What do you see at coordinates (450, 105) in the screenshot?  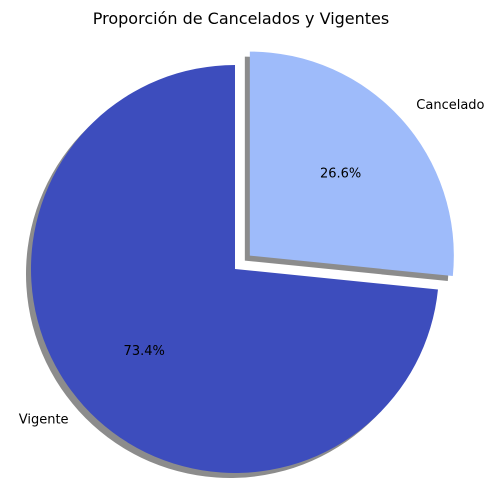 I see `slice-label-cancelado: Cancelado` at bounding box center [450, 105].